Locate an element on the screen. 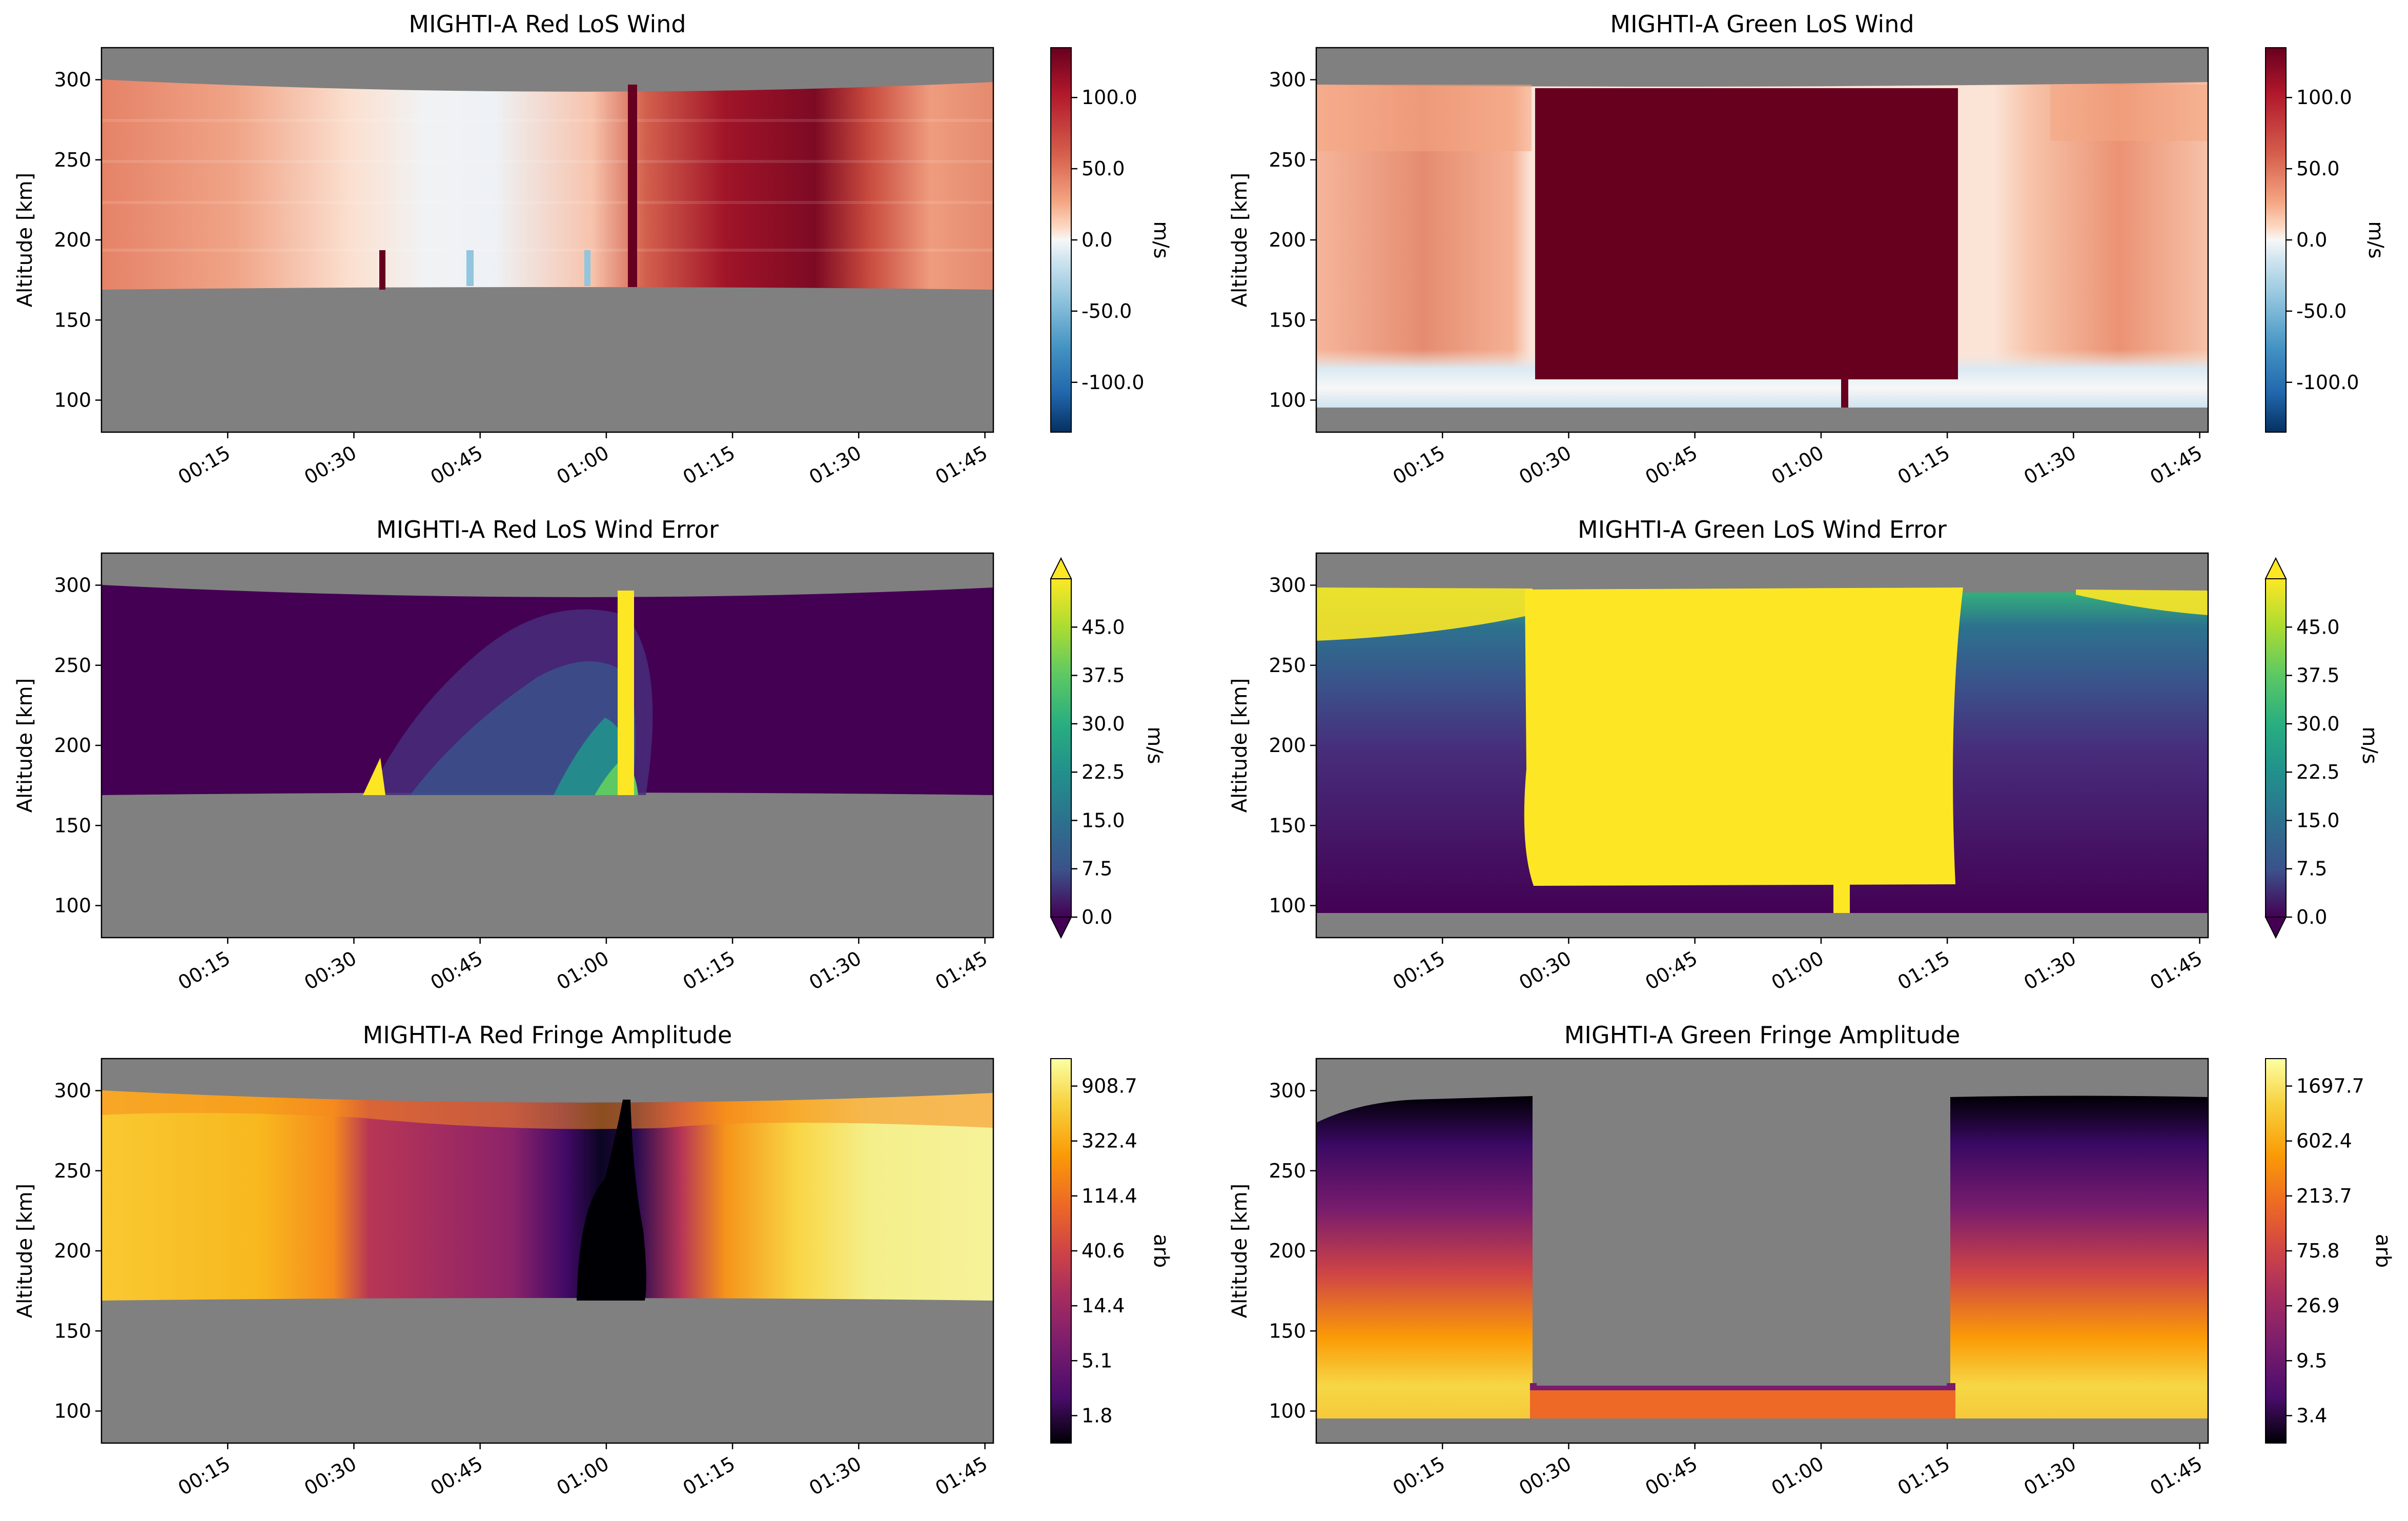 This screenshot has height=1521, width=2408. colorbar-tick-label: 7.5 is located at coordinates (2311, 869).